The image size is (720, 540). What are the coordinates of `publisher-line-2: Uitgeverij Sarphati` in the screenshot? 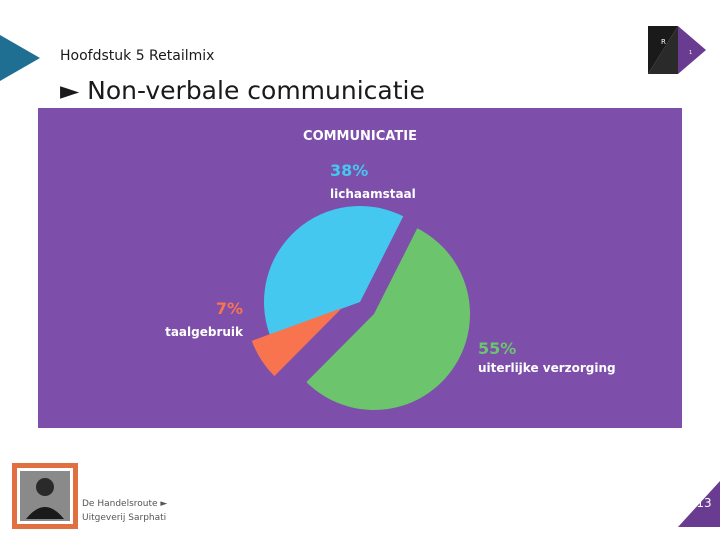 It's located at (124, 518).